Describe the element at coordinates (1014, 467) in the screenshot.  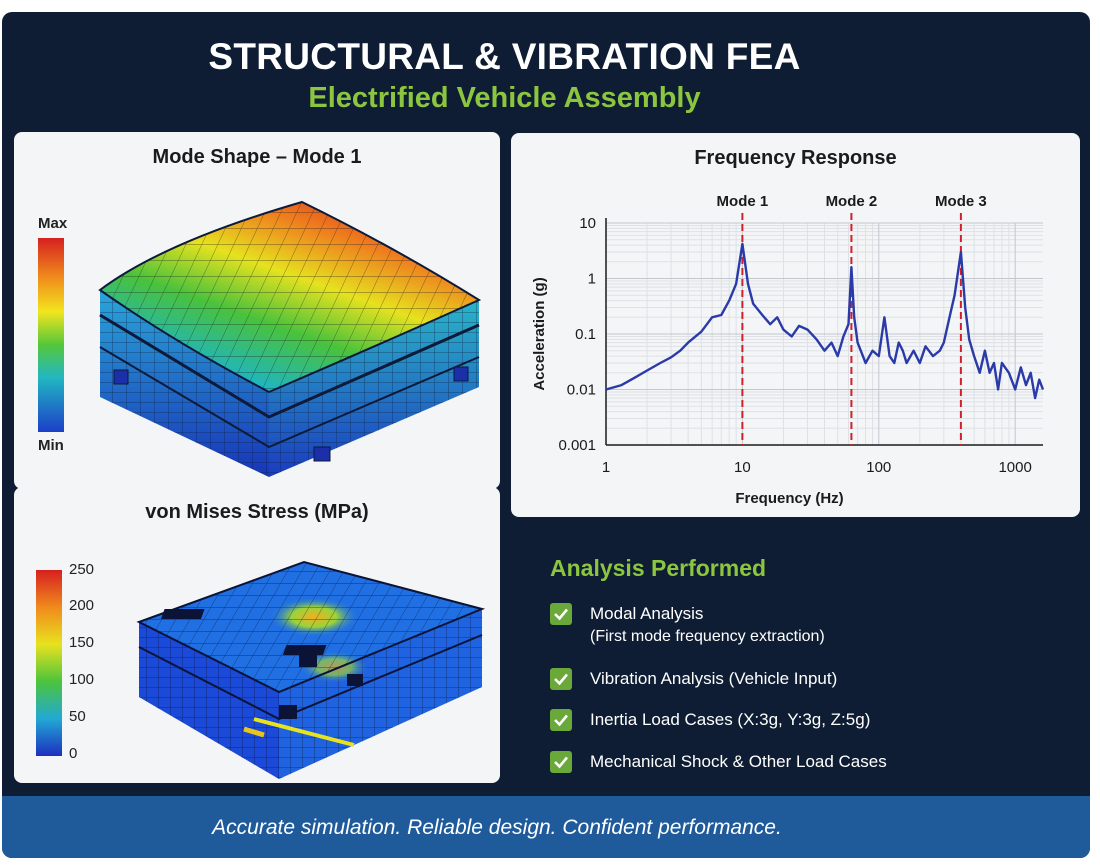
I see `x-tick-label: 1000` at that location.